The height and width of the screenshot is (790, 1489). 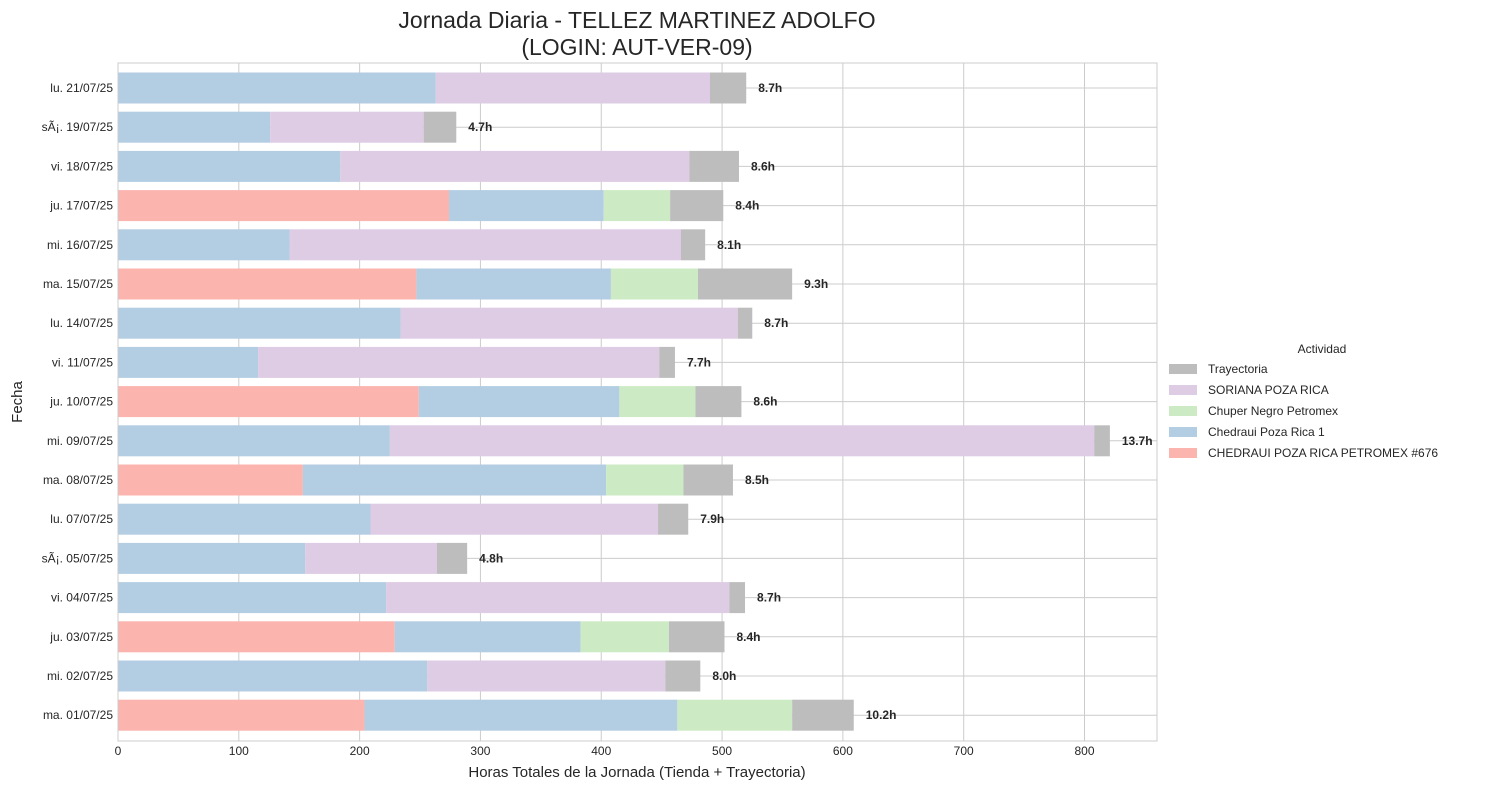 I want to click on total-label: 9.3h, so click(x=816, y=284).